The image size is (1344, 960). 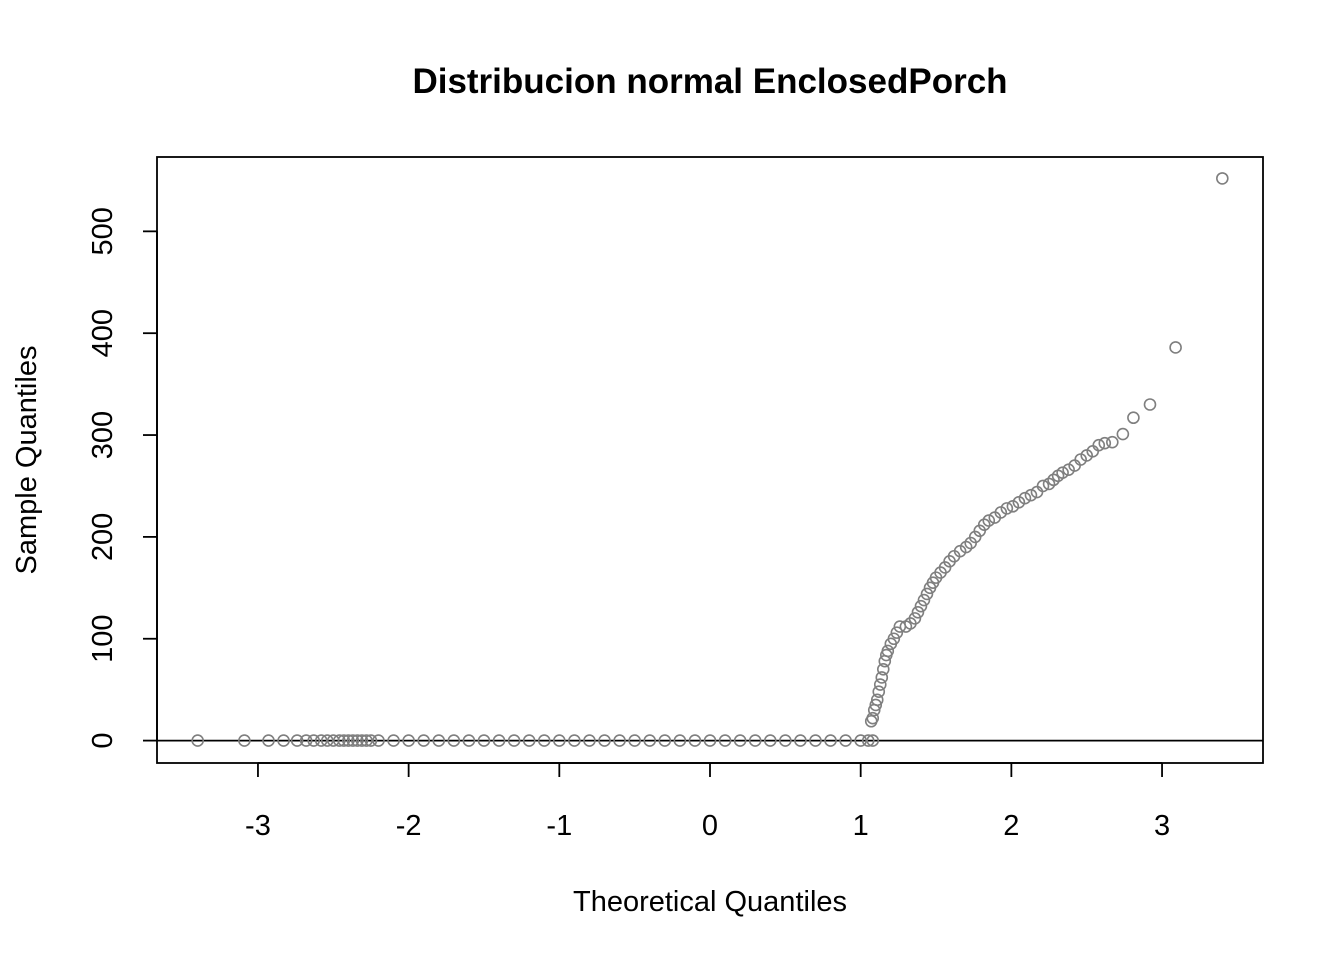 I want to click on x-tick-label: -1, so click(x=559, y=826).